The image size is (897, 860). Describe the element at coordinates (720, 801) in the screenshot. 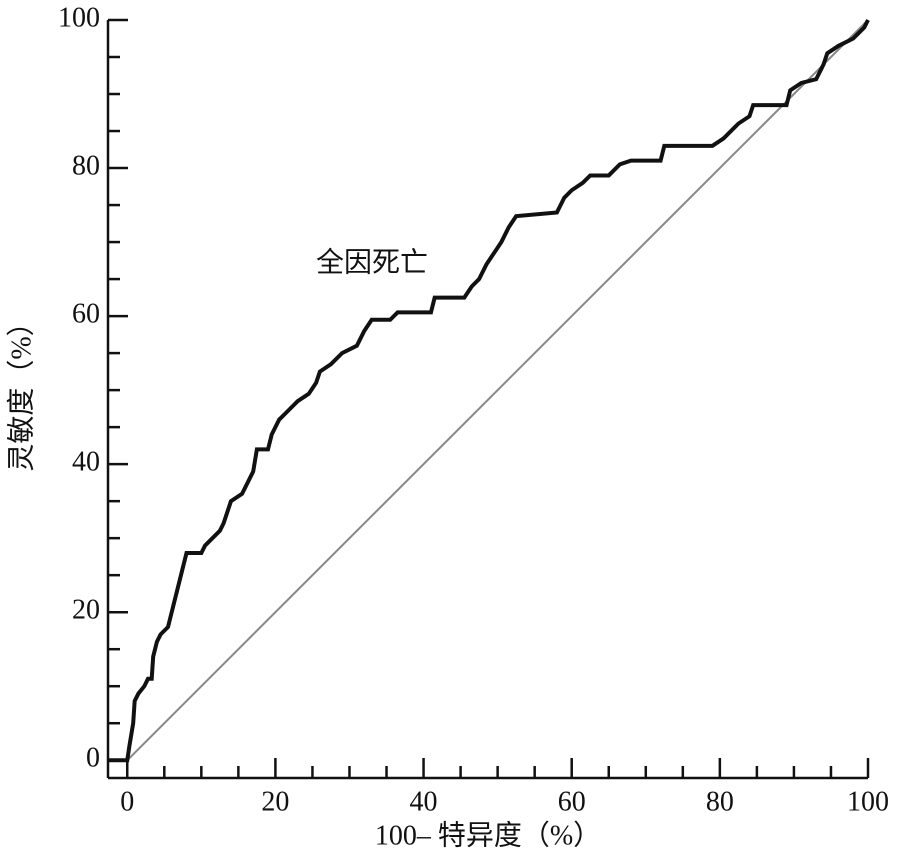

I see `x-tick-label: 80` at that location.